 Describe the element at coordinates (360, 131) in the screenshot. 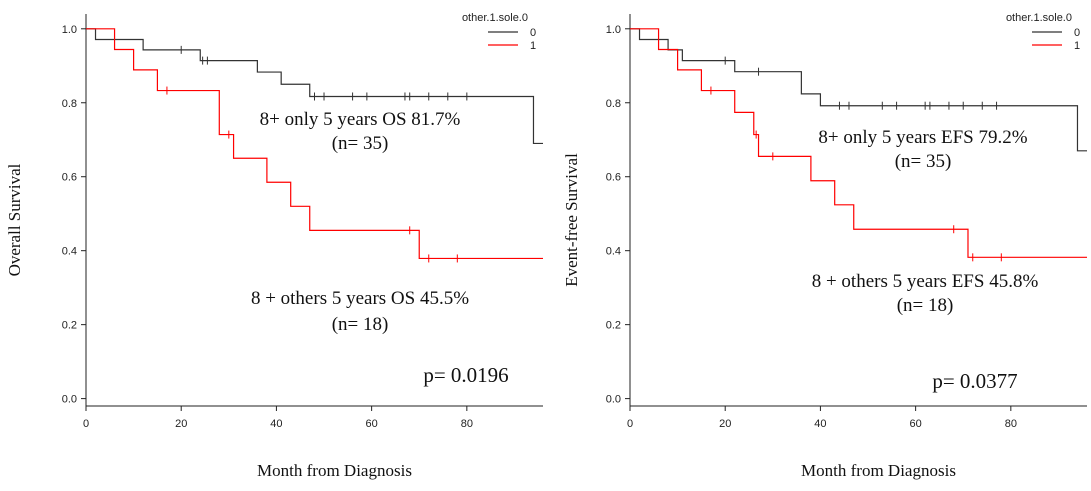

I see `survival-annotation: 8+ only 5 years OS 81.7% (n= 35)` at that location.